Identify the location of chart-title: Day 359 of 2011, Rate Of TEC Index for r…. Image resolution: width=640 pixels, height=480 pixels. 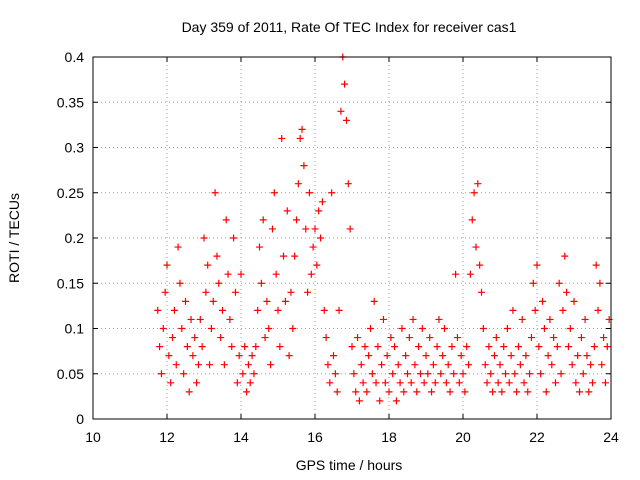
(349, 27).